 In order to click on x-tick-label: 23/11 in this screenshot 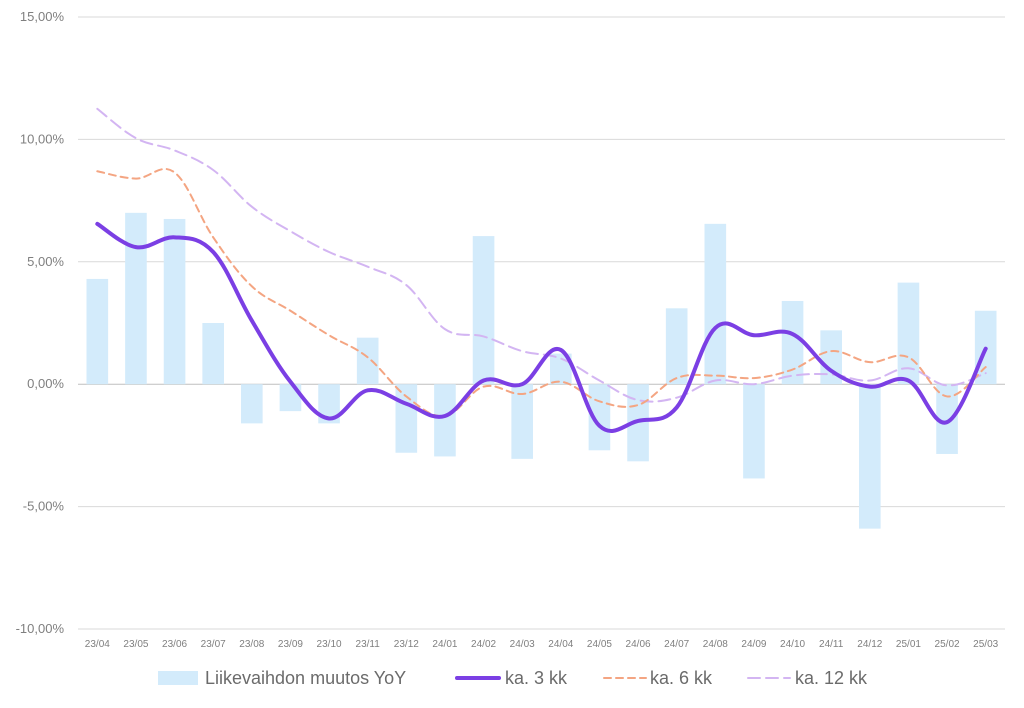, I will do `click(368, 644)`.